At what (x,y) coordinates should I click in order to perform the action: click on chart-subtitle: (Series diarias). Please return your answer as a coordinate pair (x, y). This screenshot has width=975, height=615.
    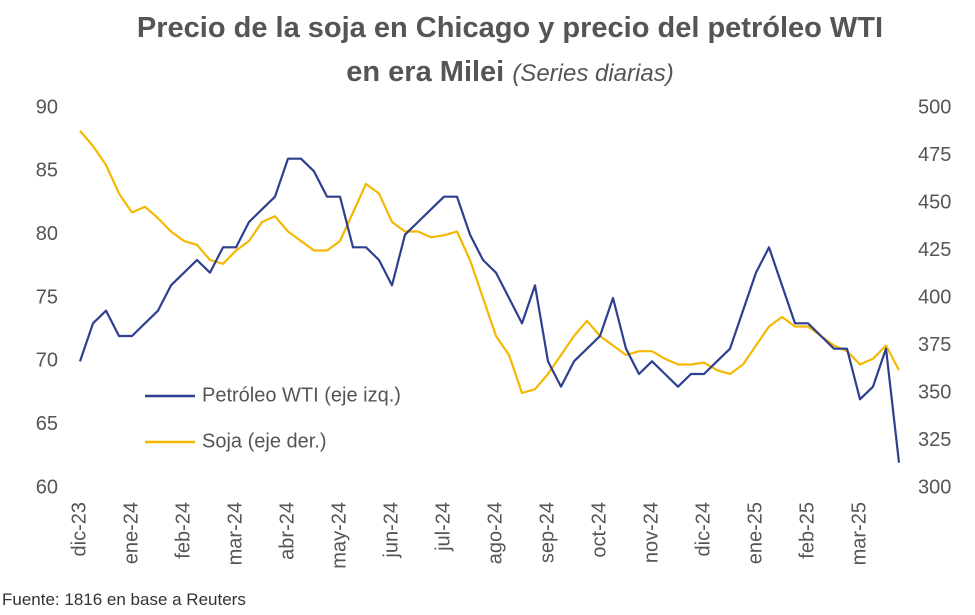
    Looking at the image, I should click on (593, 73).